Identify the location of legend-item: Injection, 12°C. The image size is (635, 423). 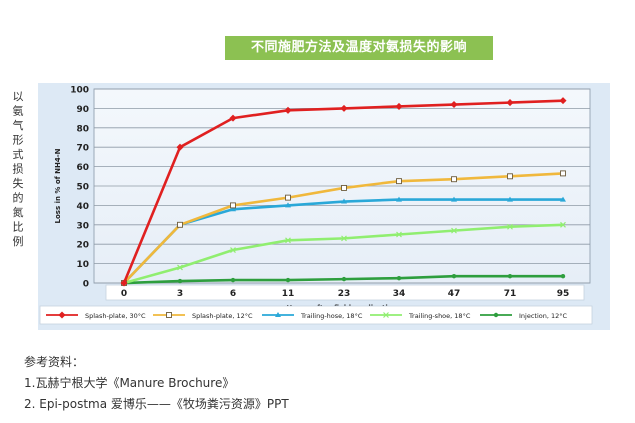
(524, 316).